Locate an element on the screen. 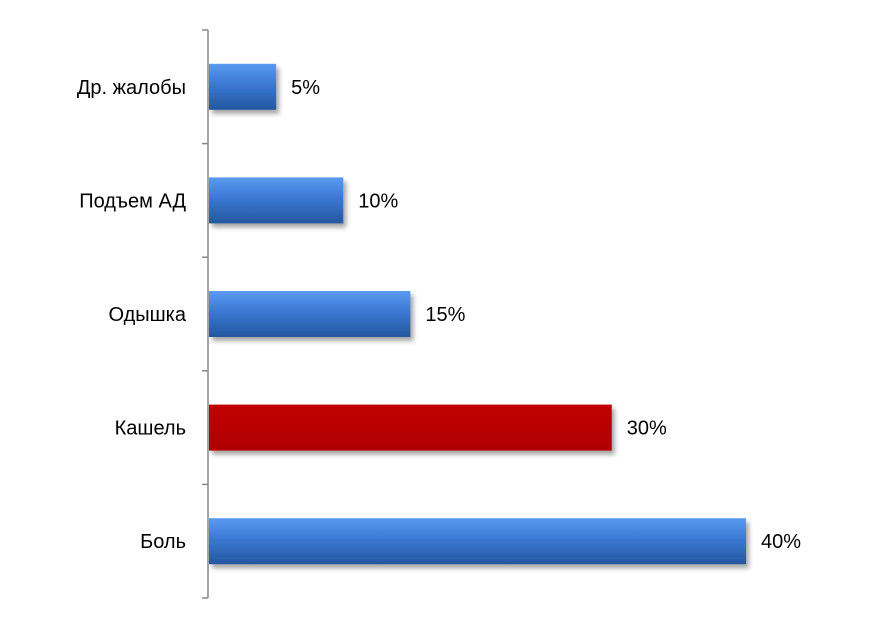 The image size is (881, 632). data-label: 15% is located at coordinates (445, 315).